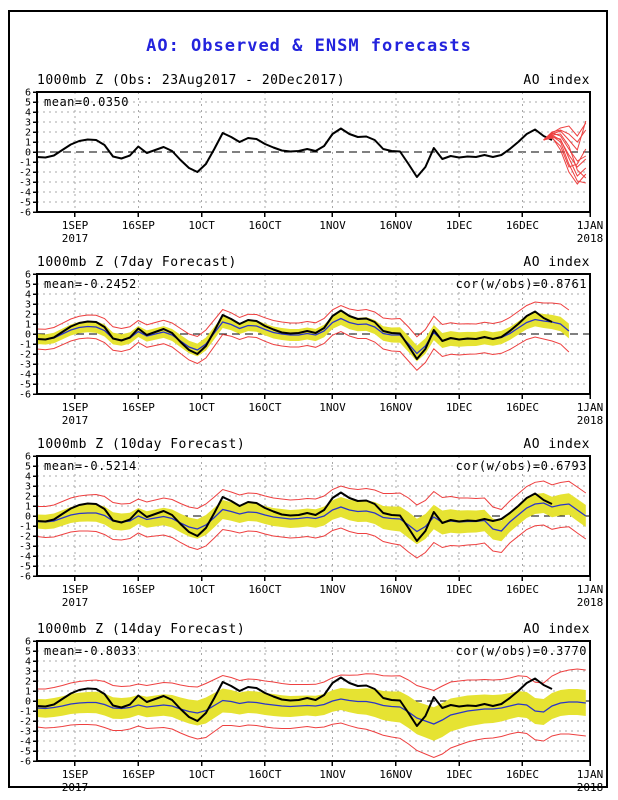  I want to click on x-tick-year-label: 2017, so click(75, 238).